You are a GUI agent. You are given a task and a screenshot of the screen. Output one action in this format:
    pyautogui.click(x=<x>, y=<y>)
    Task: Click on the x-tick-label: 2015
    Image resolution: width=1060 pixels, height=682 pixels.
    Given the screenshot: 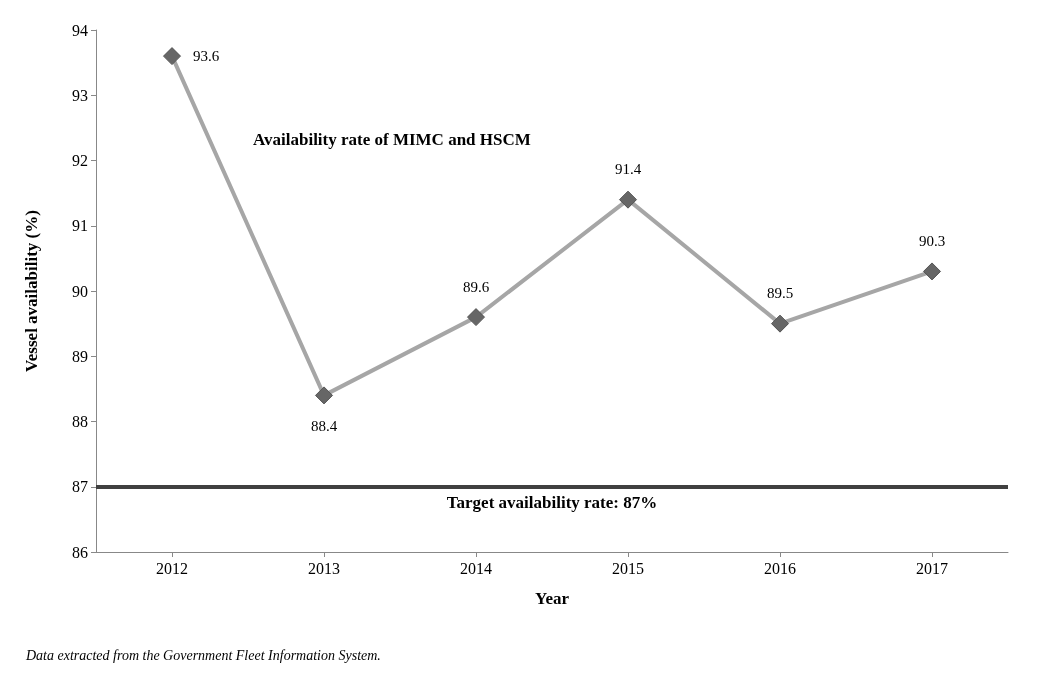 What is the action you would take?
    pyautogui.click(x=628, y=568)
    